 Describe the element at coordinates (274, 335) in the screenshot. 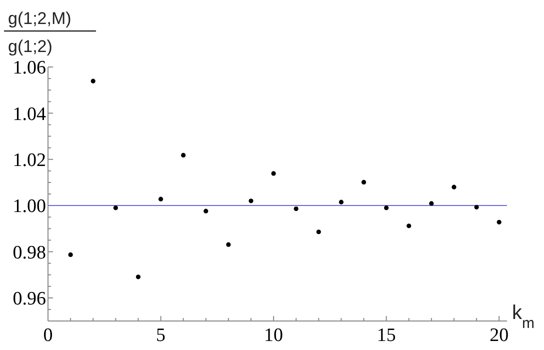

I see `x-tick-label: 10` at that location.